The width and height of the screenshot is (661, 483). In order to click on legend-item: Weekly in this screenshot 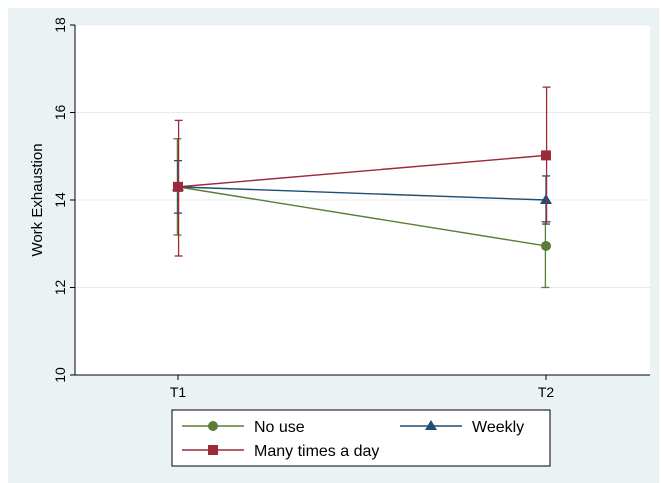, I will do `click(462, 427)`.